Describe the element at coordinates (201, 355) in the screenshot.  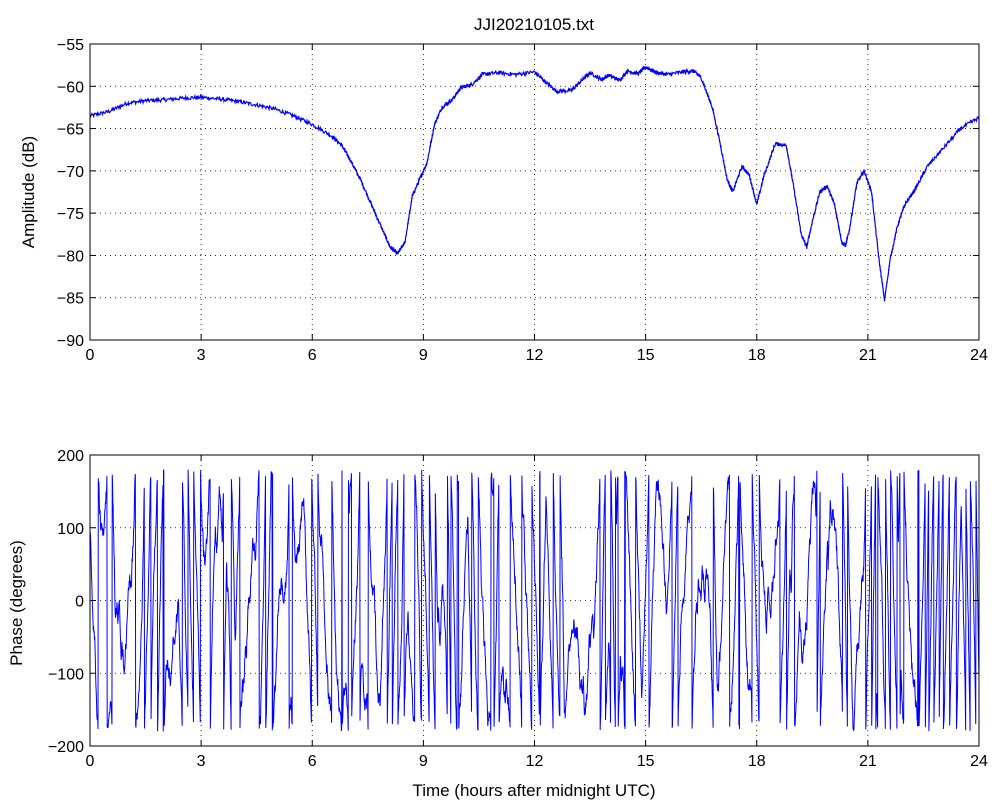
I see `amplitude-xtick-label: 3` at that location.